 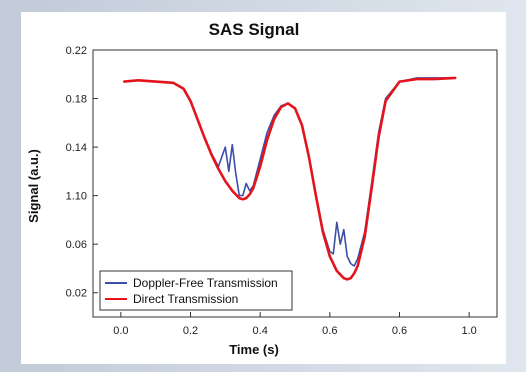 What do you see at coordinates (205, 283) in the screenshot?
I see `legend-label: Doppler-Free Transmission` at bounding box center [205, 283].